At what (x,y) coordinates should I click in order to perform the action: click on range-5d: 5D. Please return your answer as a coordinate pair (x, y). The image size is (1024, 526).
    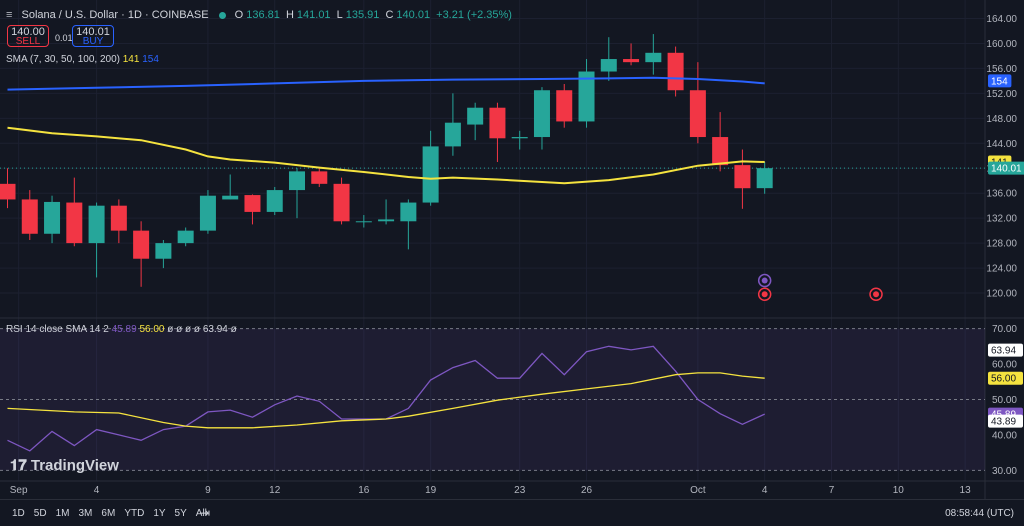
    Looking at the image, I should click on (40, 513).